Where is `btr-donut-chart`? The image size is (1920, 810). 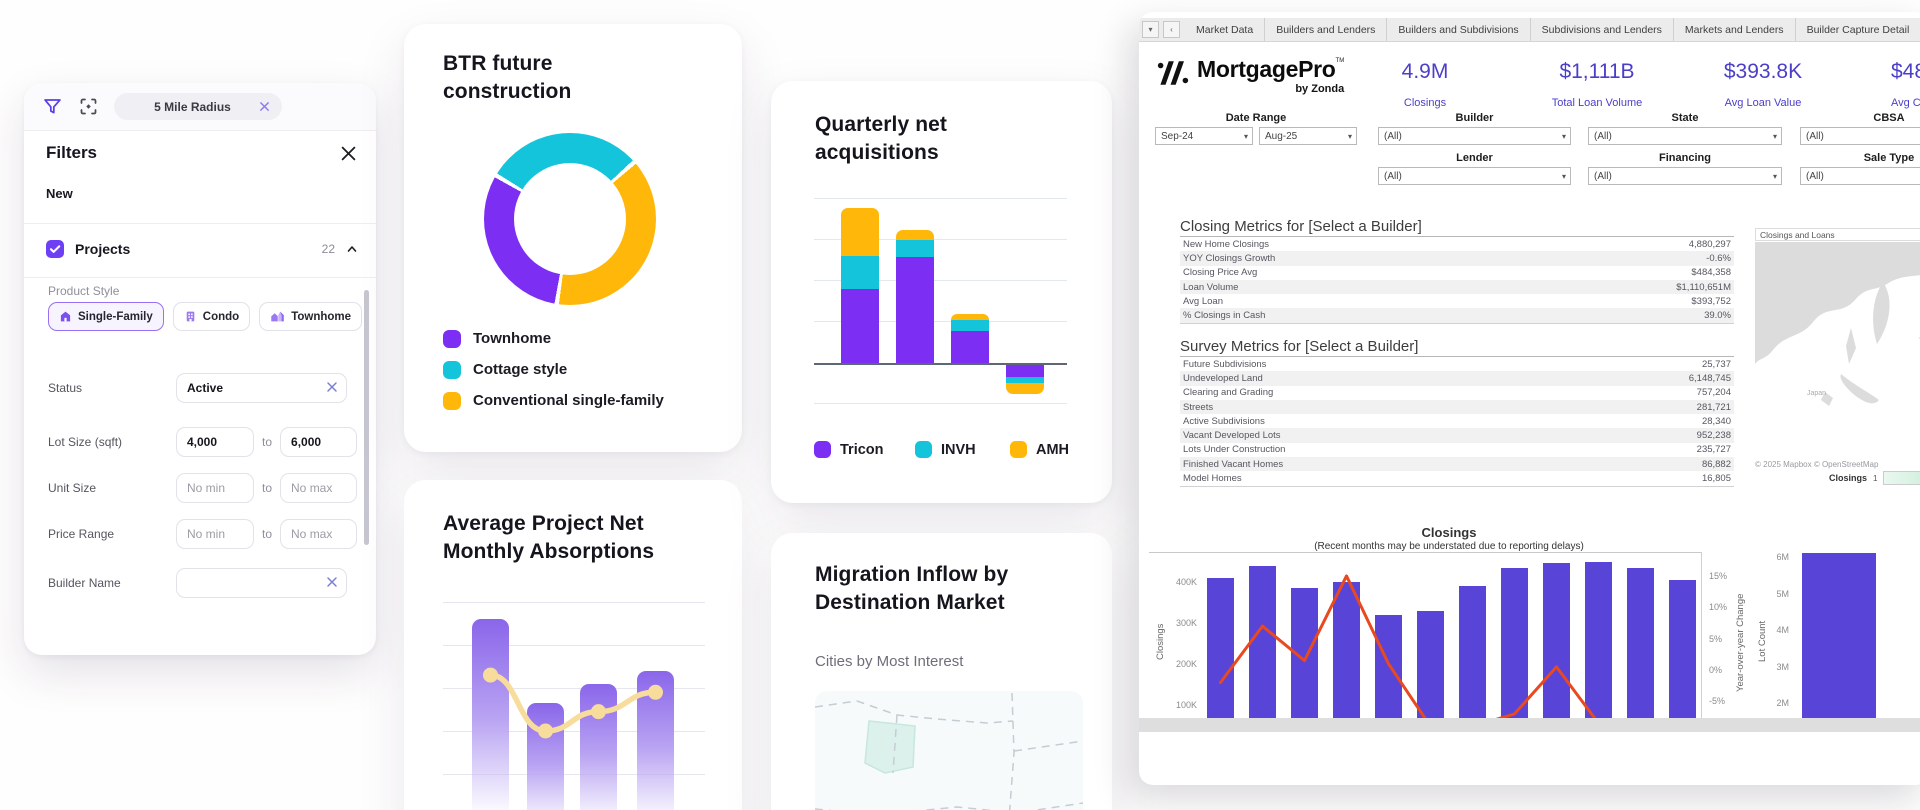
btr-donut-chart is located at coordinates (570, 219).